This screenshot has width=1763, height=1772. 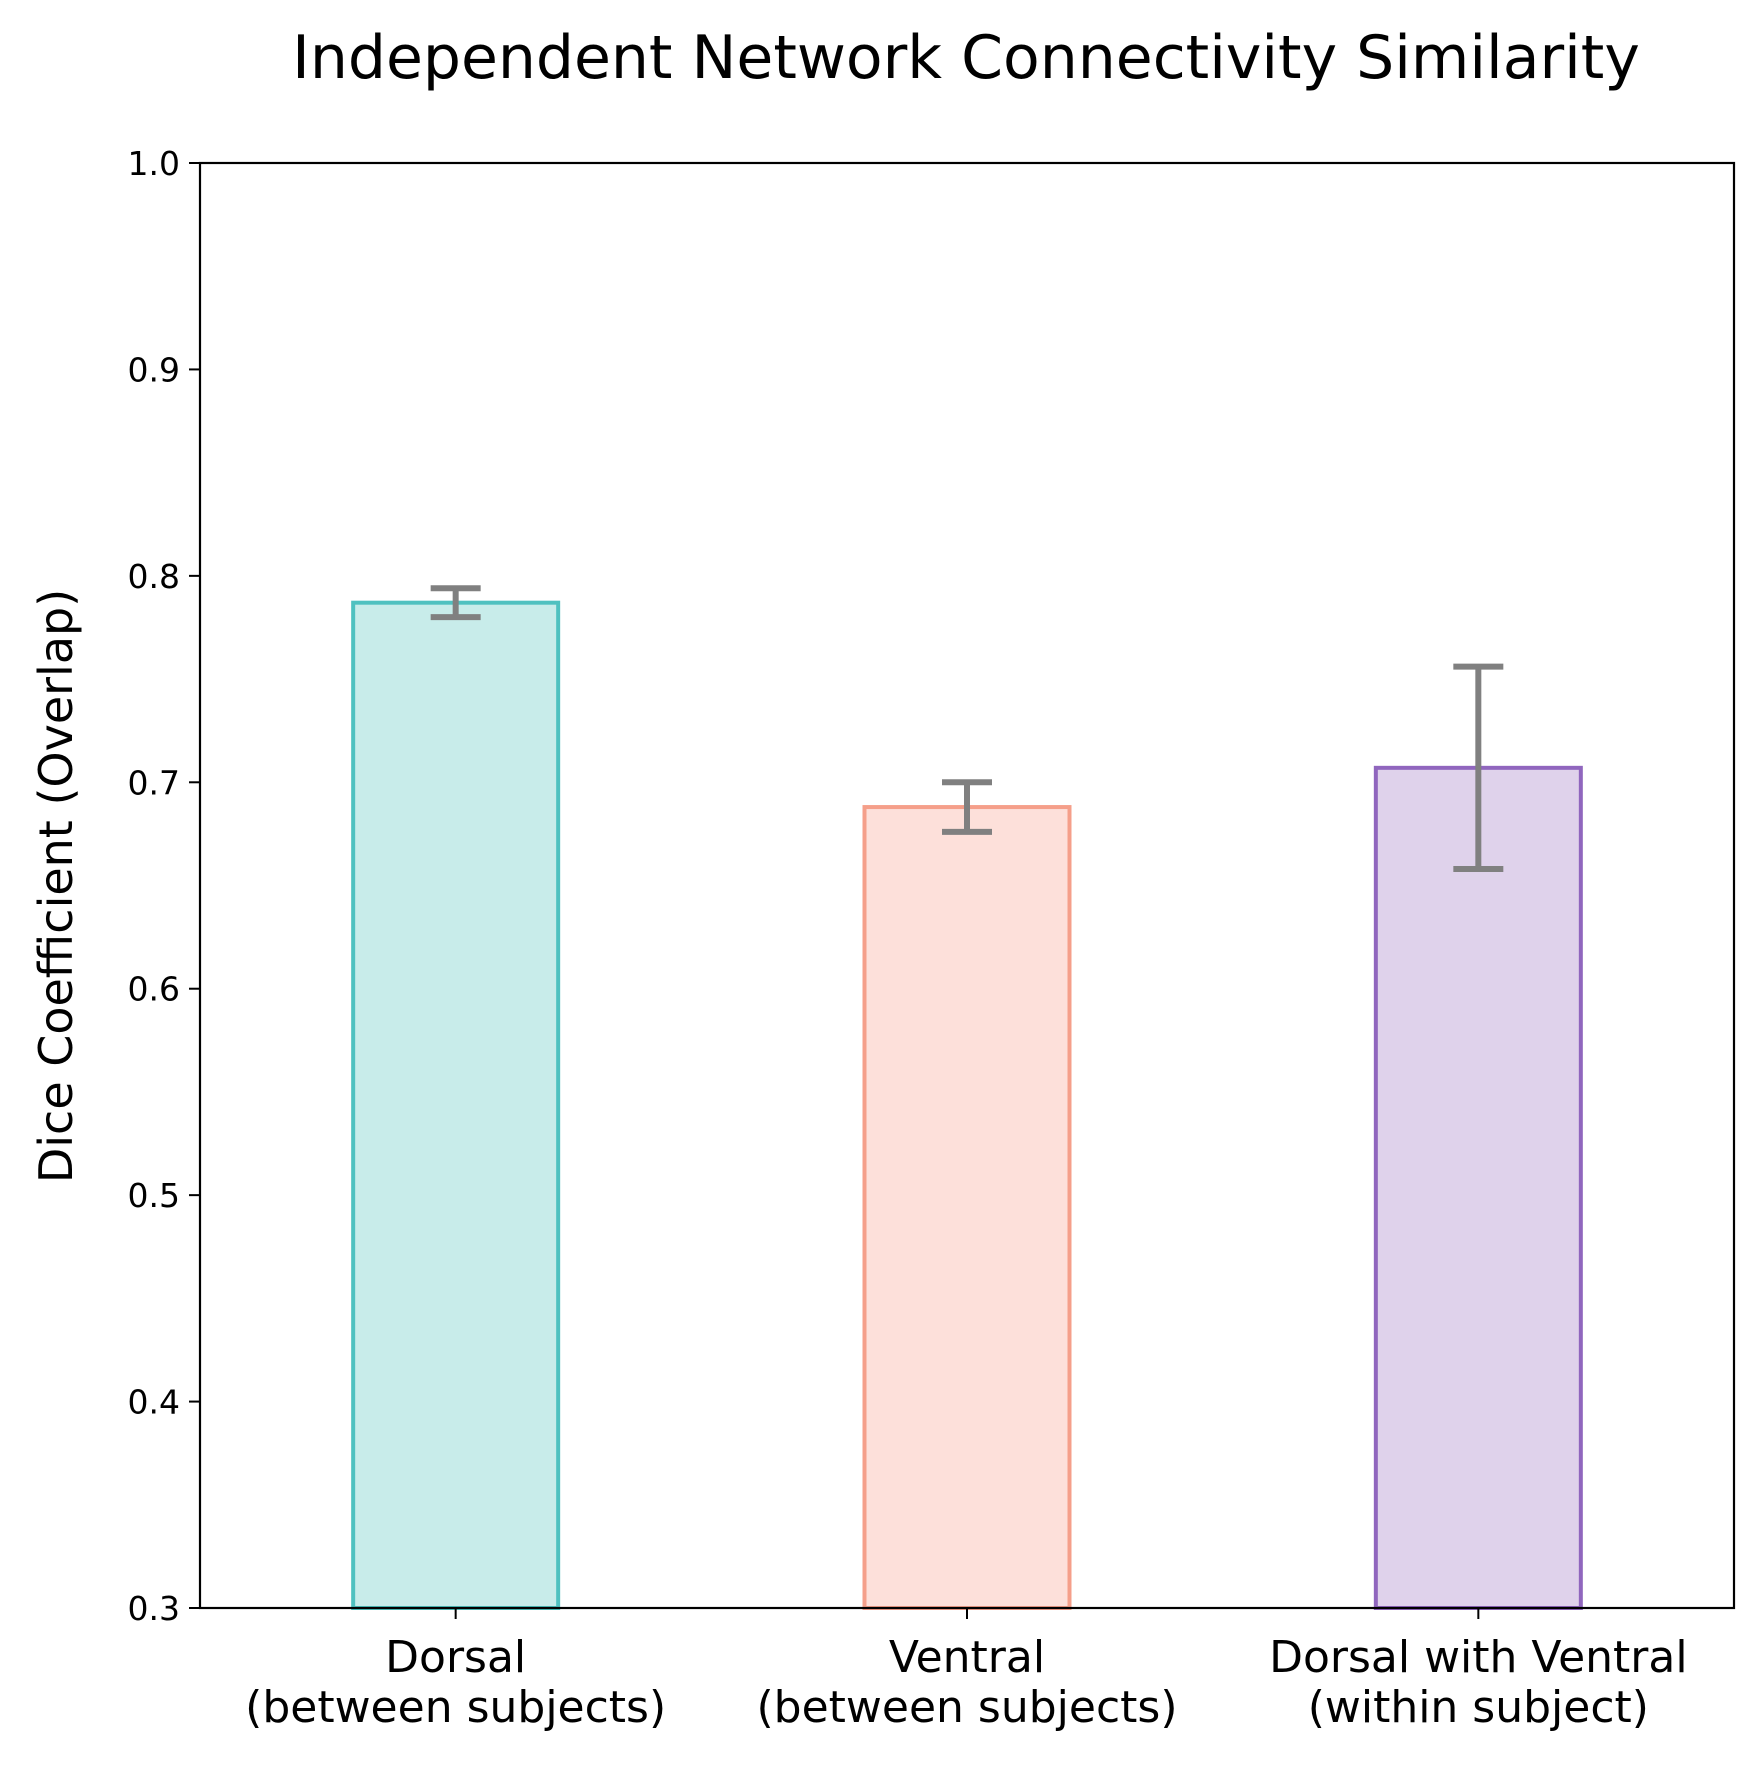 What do you see at coordinates (154, 989) in the screenshot?
I see `y-tick-label: 0.6` at bounding box center [154, 989].